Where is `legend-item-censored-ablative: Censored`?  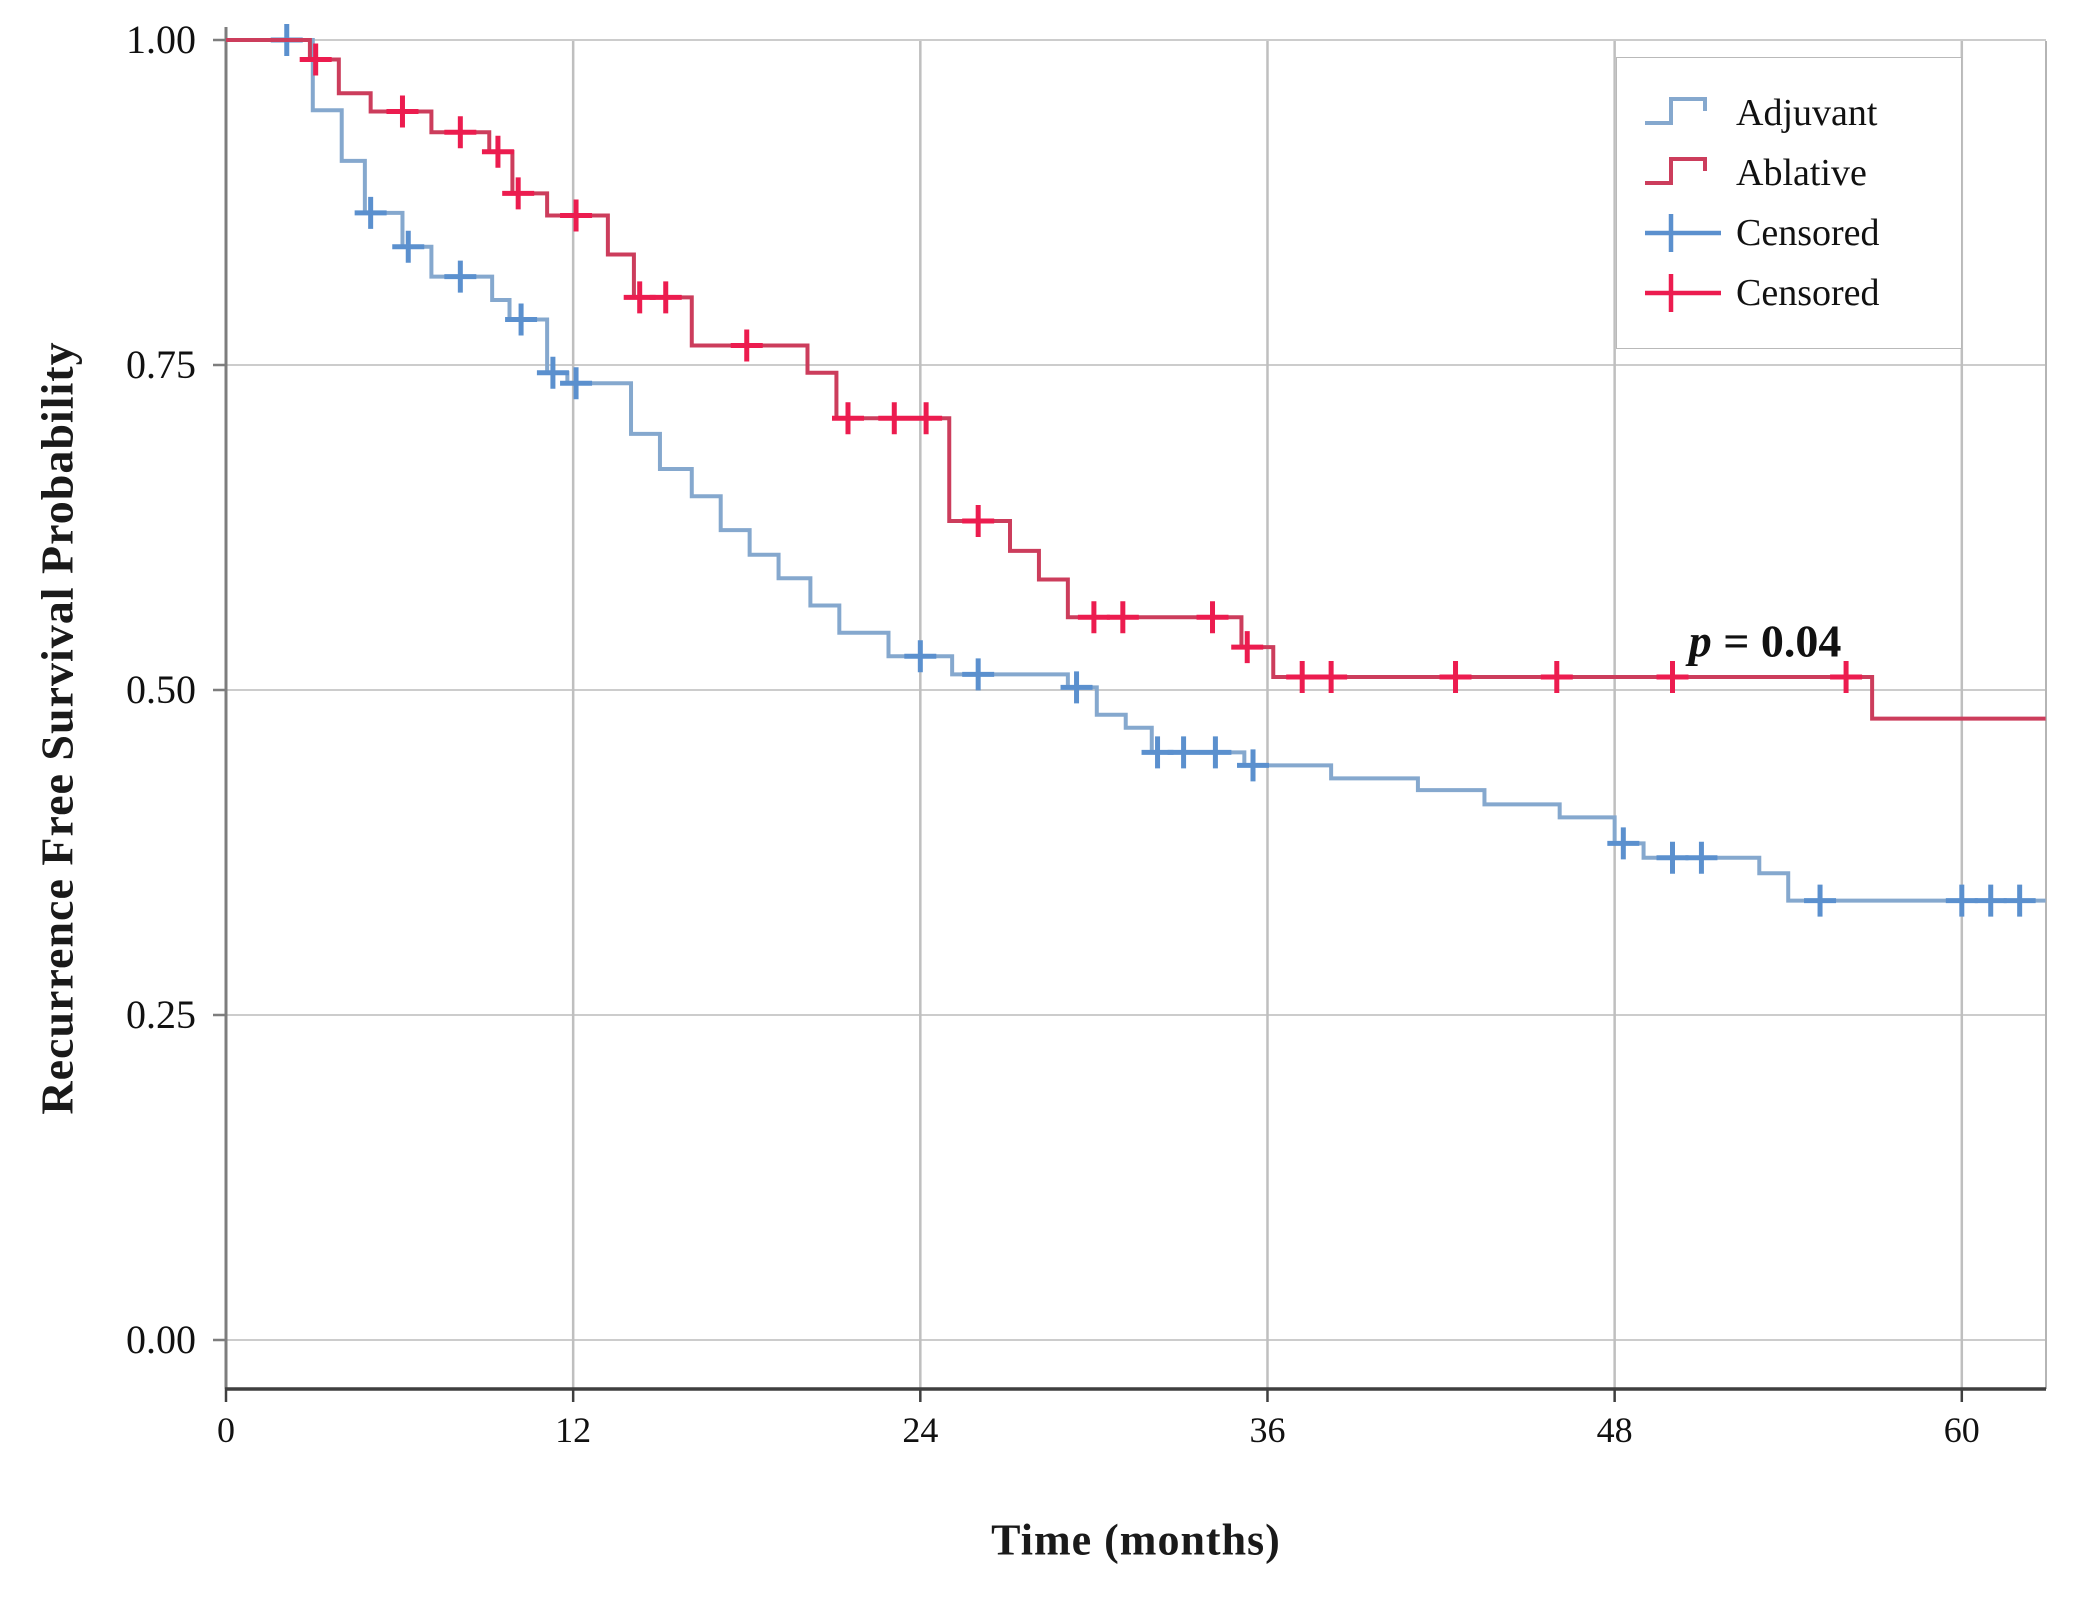
legend-item-censored-ablative: Censored is located at coordinates (1801, 293).